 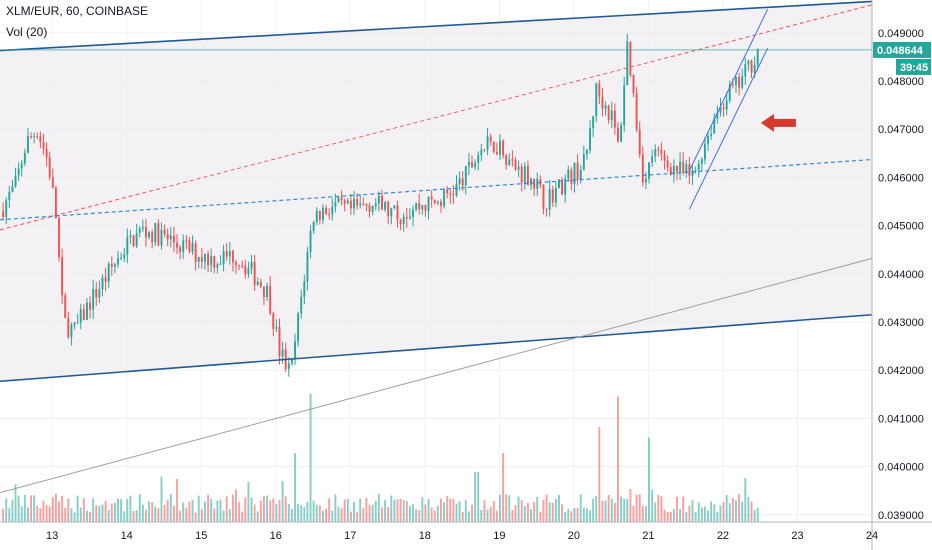 I want to click on x-tick-label: 17, so click(x=350, y=536).